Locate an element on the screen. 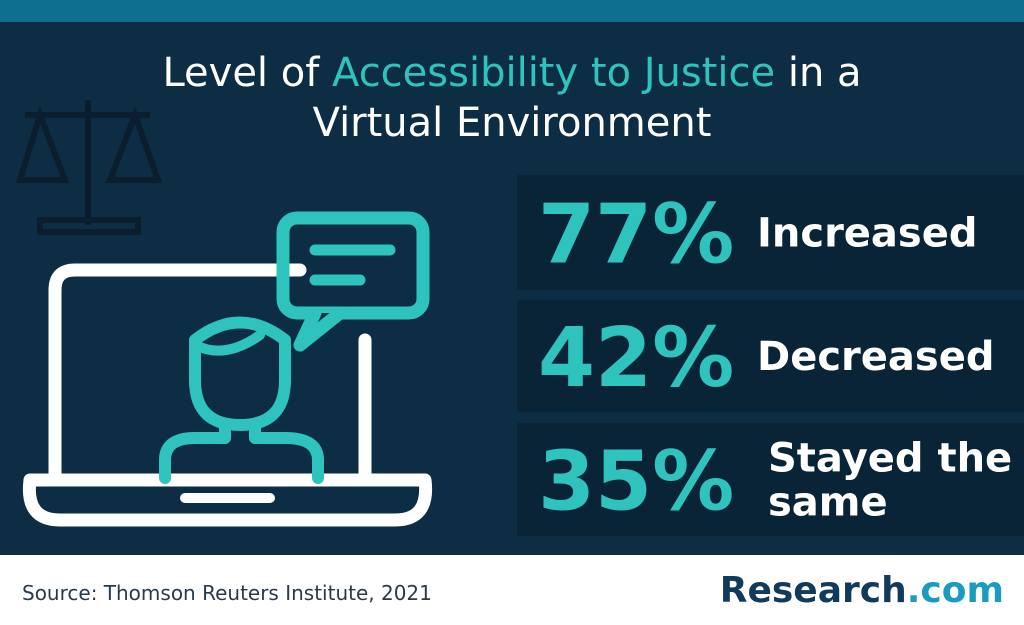  title-highlight: Accessibility to Justice is located at coordinates (553, 73).